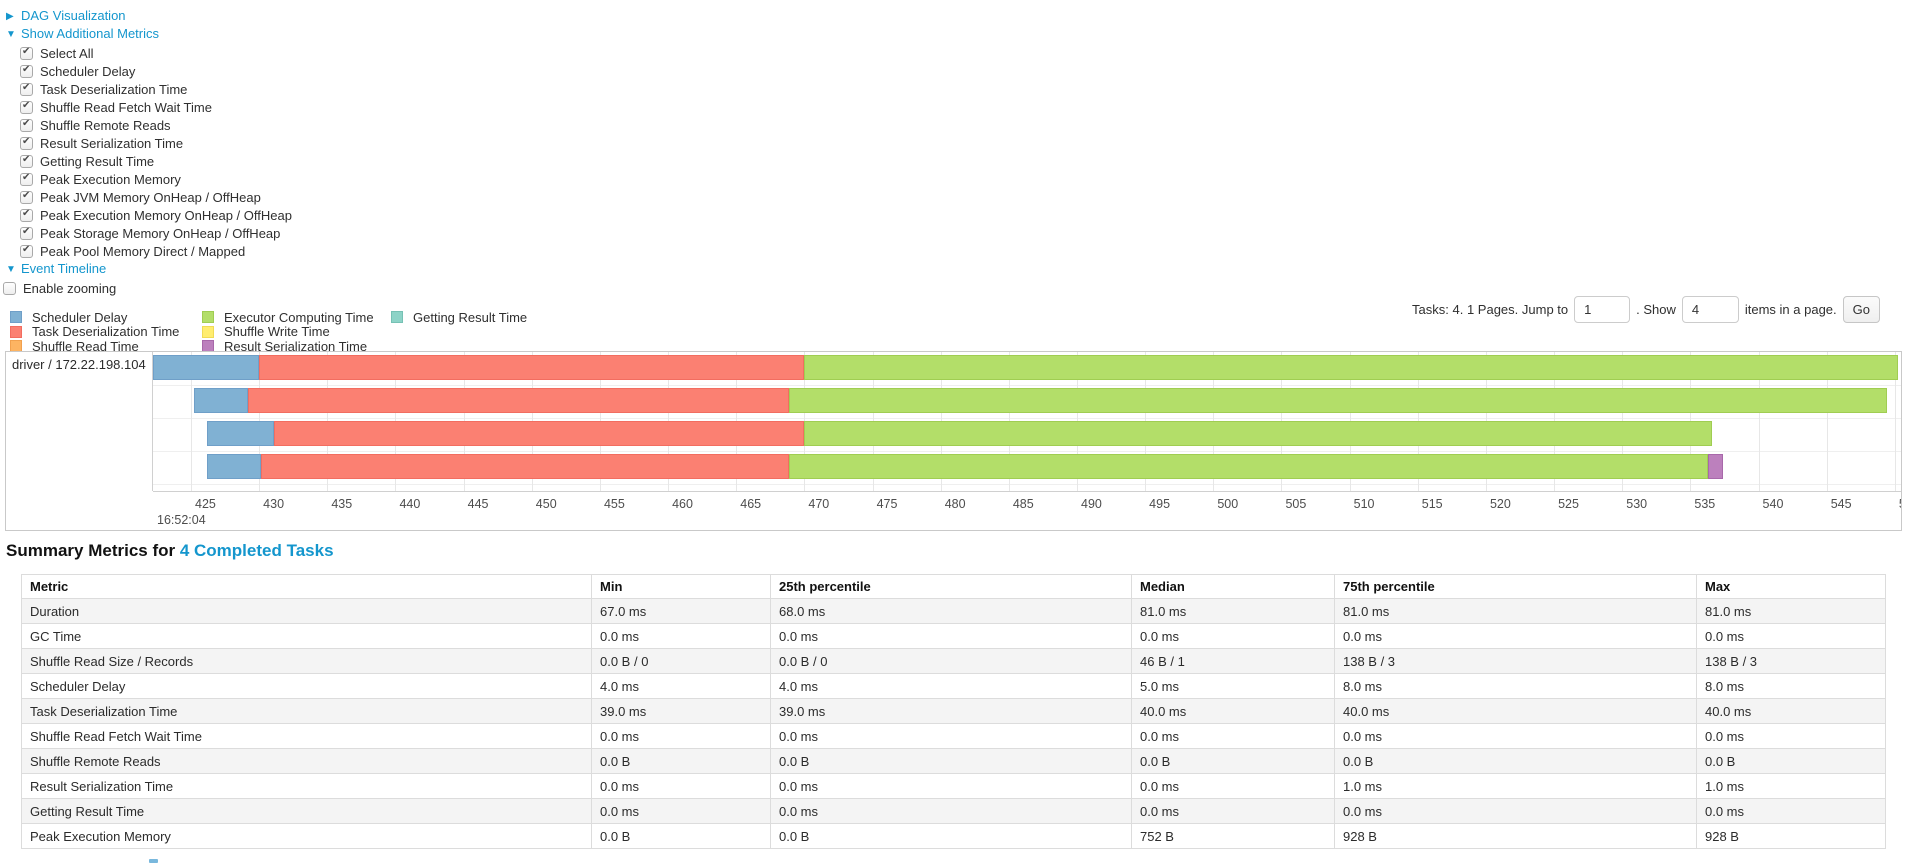 The image size is (1907, 865). I want to click on metric-value-cell: 1.0 ms, so click(1515, 786).